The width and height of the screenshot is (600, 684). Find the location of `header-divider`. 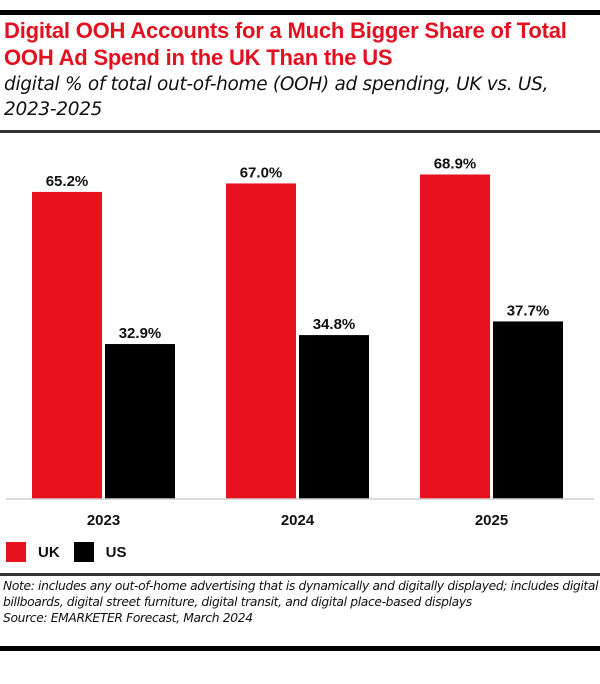

header-divider is located at coordinates (300, 131).